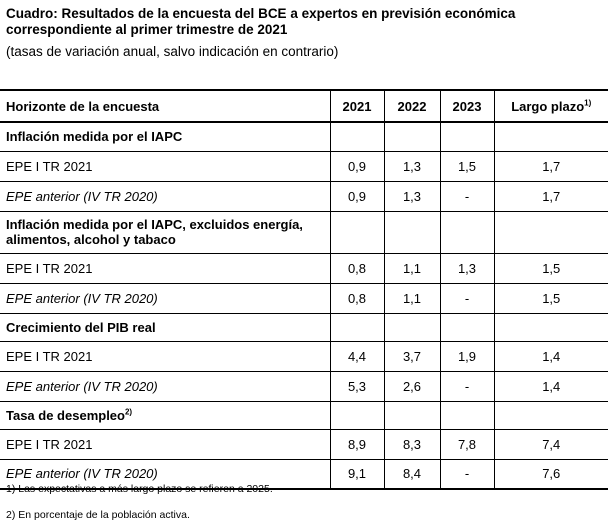  Describe the element at coordinates (411, 474) in the screenshot. I see `cell-2022: 8,4` at that location.